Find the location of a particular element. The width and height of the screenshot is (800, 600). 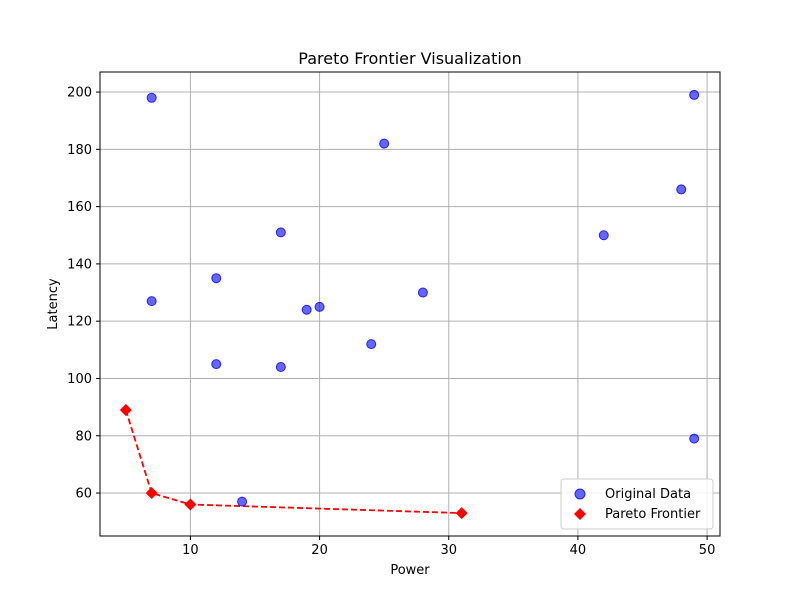

pareto-frontier-line is located at coordinates (293, 461).